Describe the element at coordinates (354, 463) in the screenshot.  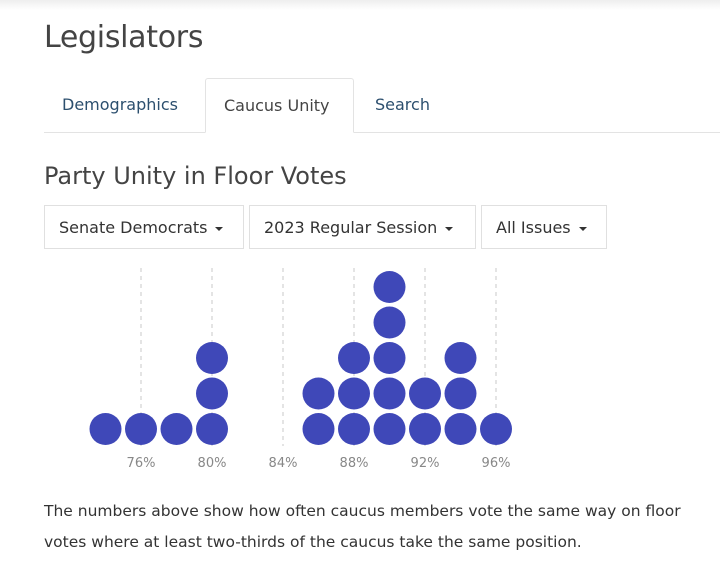
I see `x-tick-label: 88%` at that location.